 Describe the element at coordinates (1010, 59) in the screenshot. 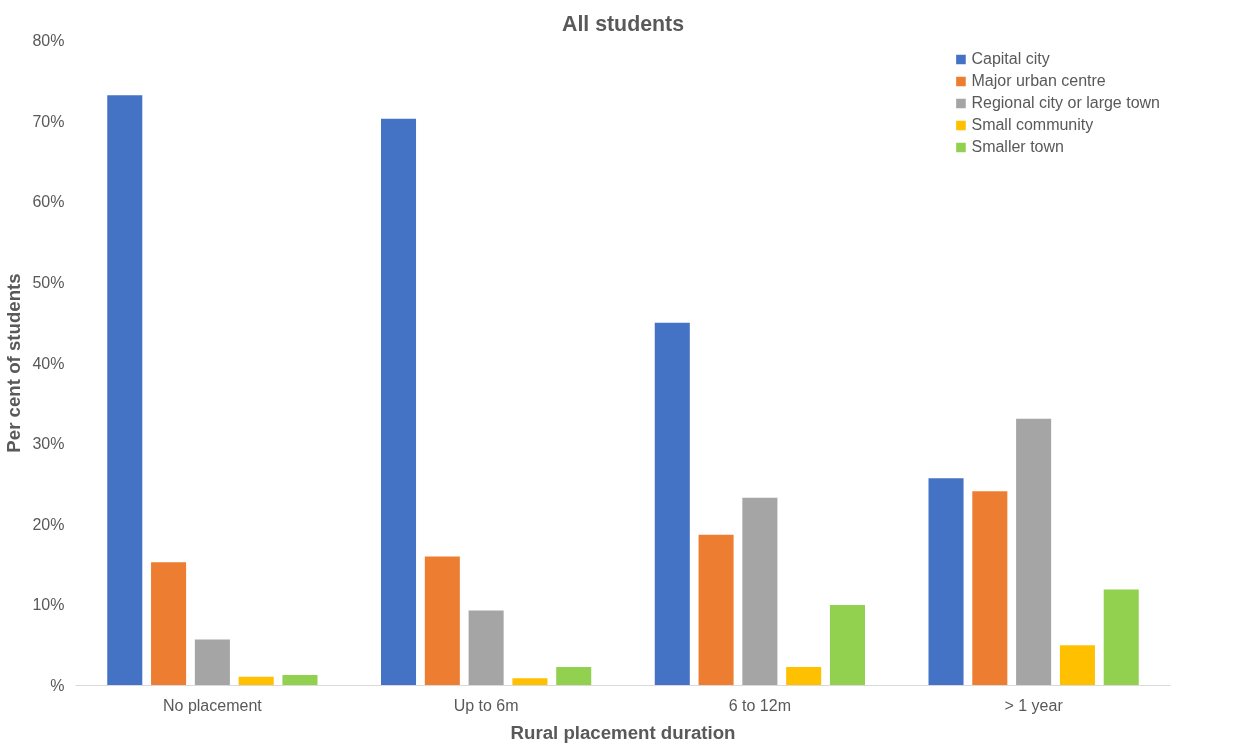

I see `legend-label: Capital city` at that location.